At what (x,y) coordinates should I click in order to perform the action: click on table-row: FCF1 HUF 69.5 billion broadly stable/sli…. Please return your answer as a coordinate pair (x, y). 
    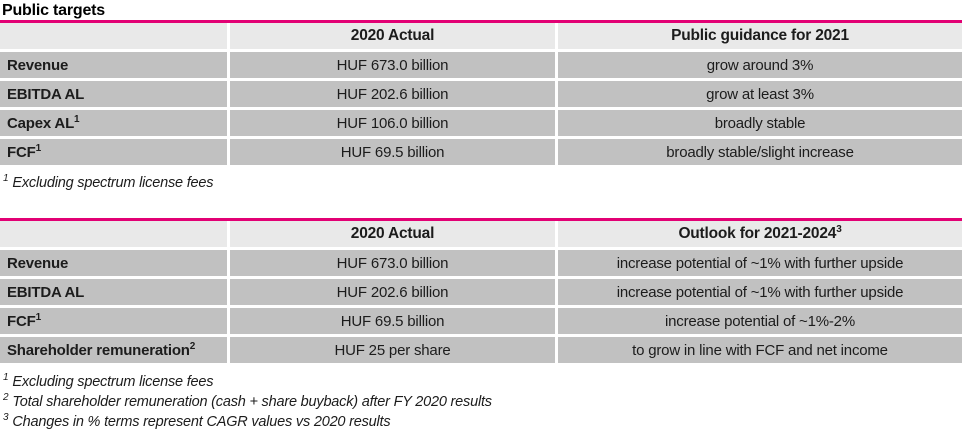
    Looking at the image, I should click on (481, 153).